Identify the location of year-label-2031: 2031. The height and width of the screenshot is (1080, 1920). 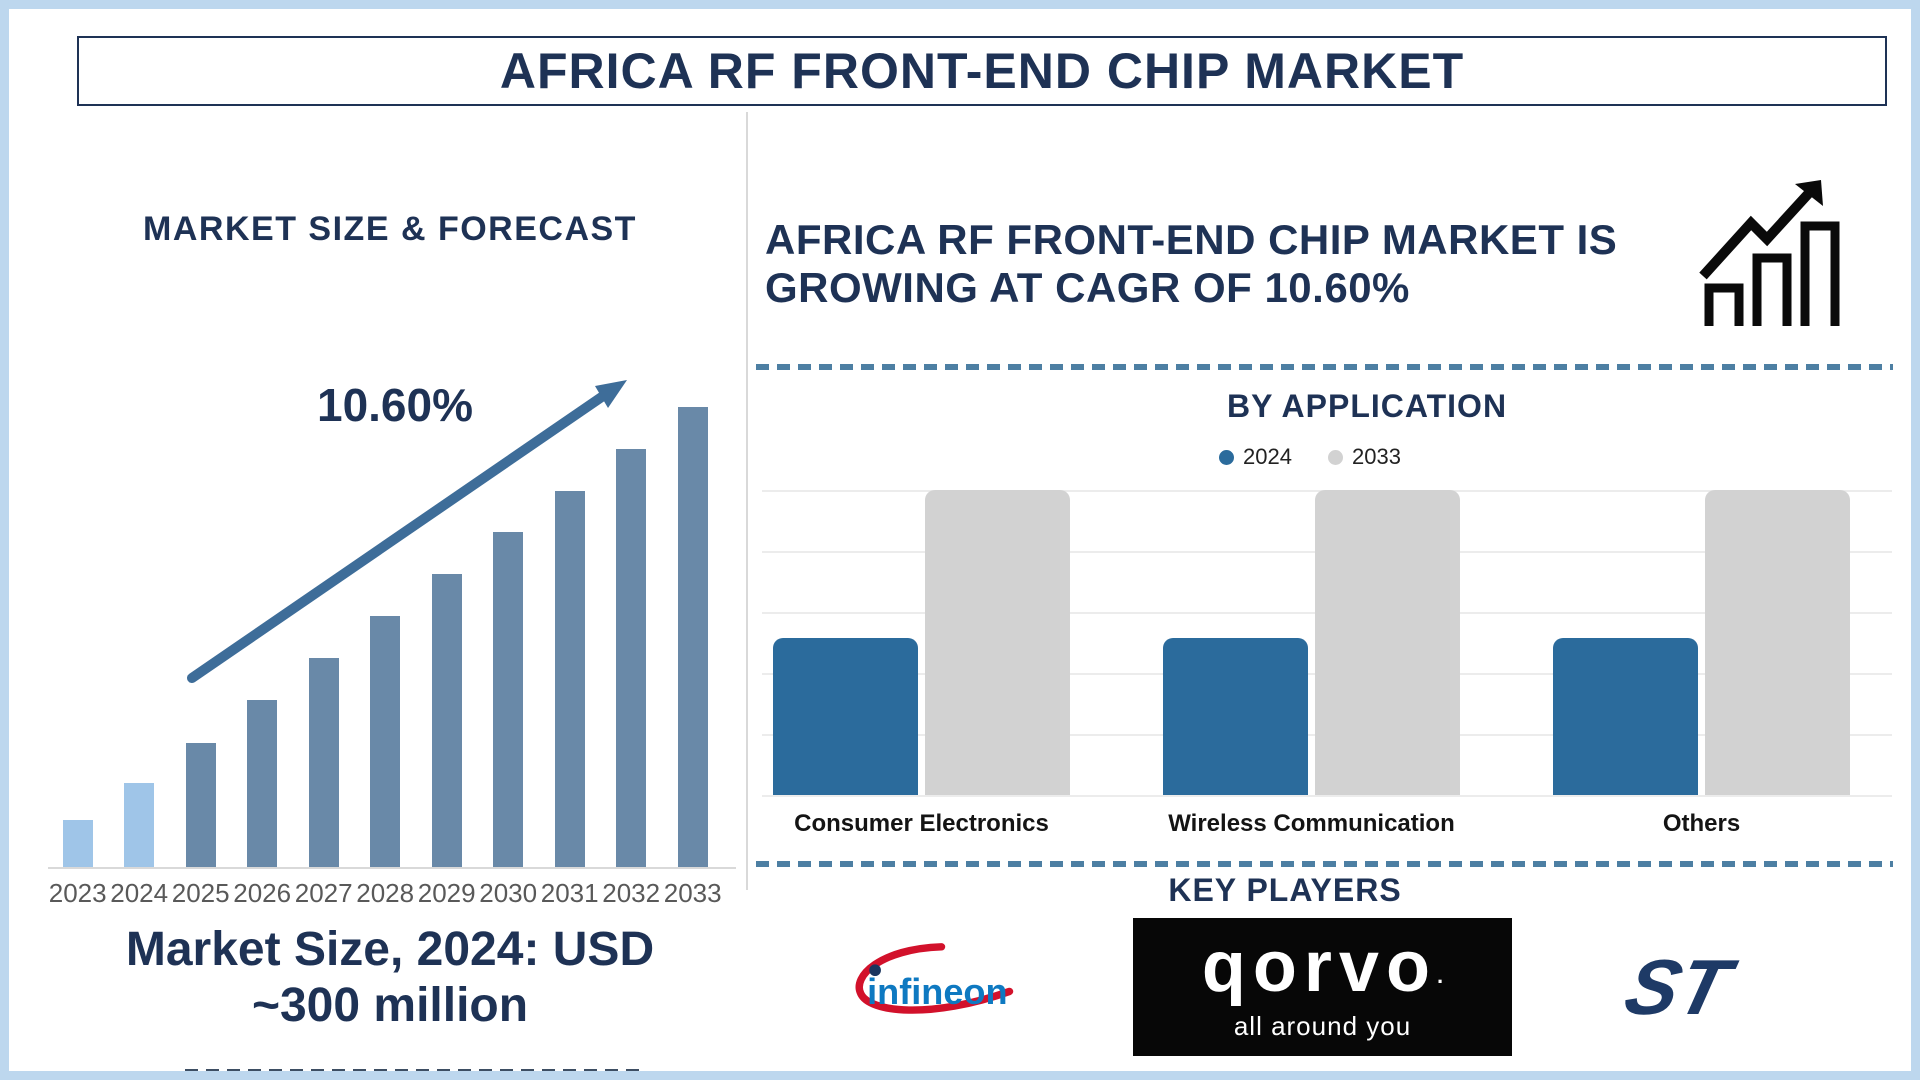
(569, 893).